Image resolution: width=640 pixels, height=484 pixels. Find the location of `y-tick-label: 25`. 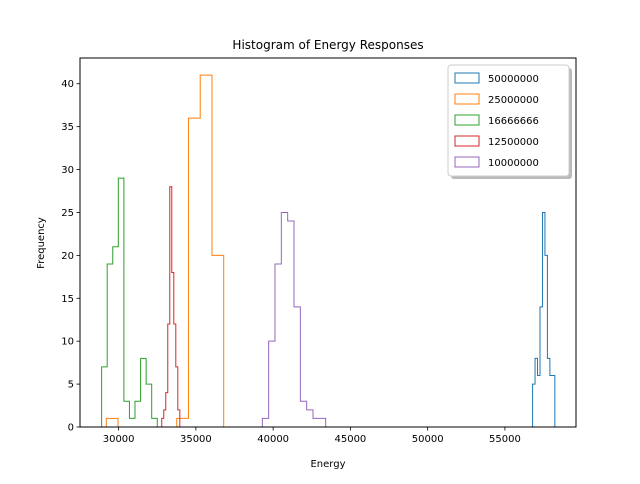

y-tick-label: 25 is located at coordinates (67, 213).